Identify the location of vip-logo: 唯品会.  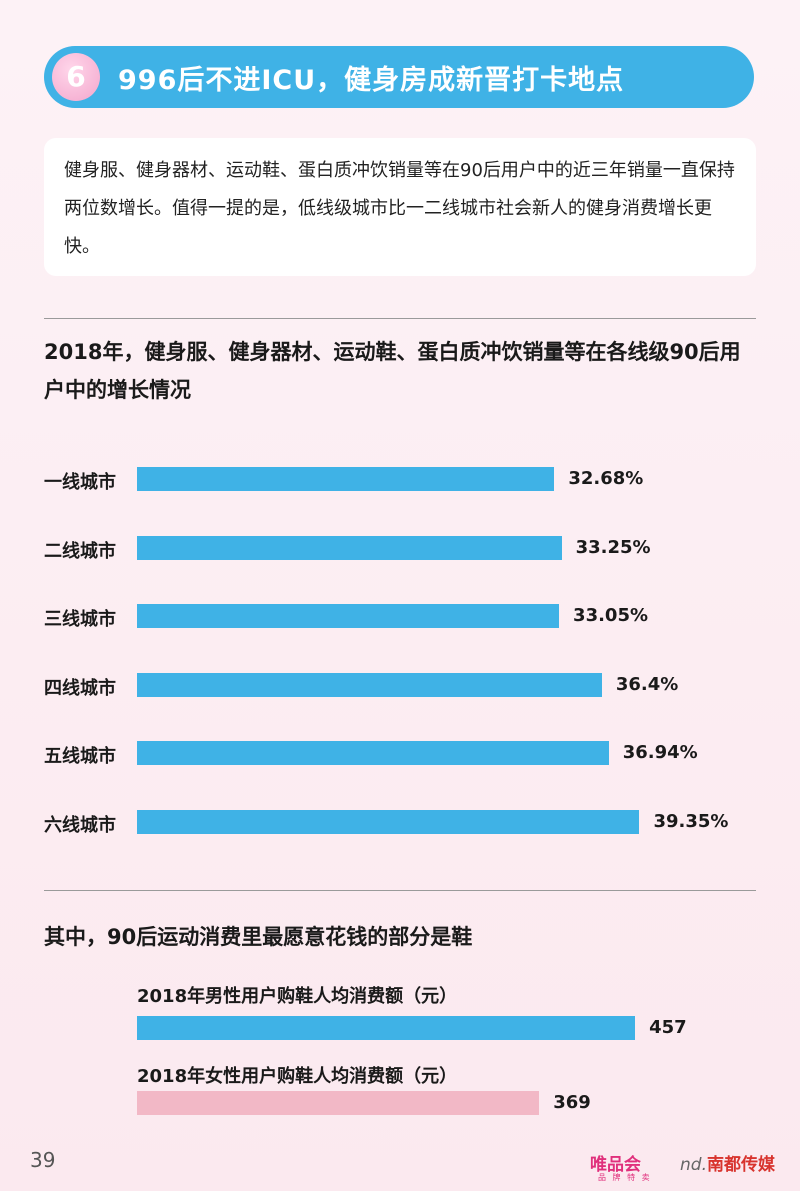
(615, 1165).